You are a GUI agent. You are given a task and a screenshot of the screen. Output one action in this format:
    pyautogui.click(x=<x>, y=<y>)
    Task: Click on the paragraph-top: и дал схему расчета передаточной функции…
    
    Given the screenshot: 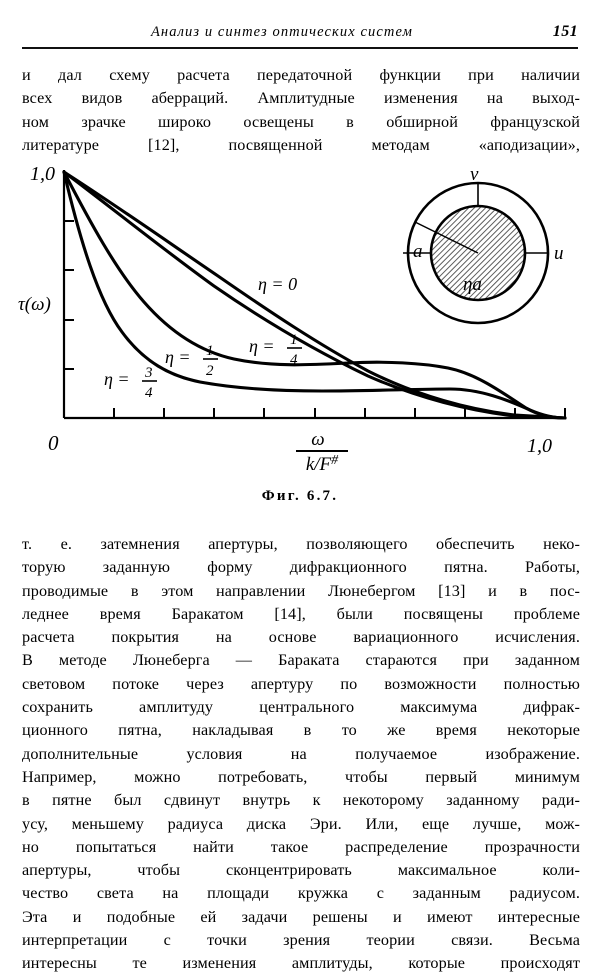 What is the action you would take?
    pyautogui.click(x=301, y=110)
    